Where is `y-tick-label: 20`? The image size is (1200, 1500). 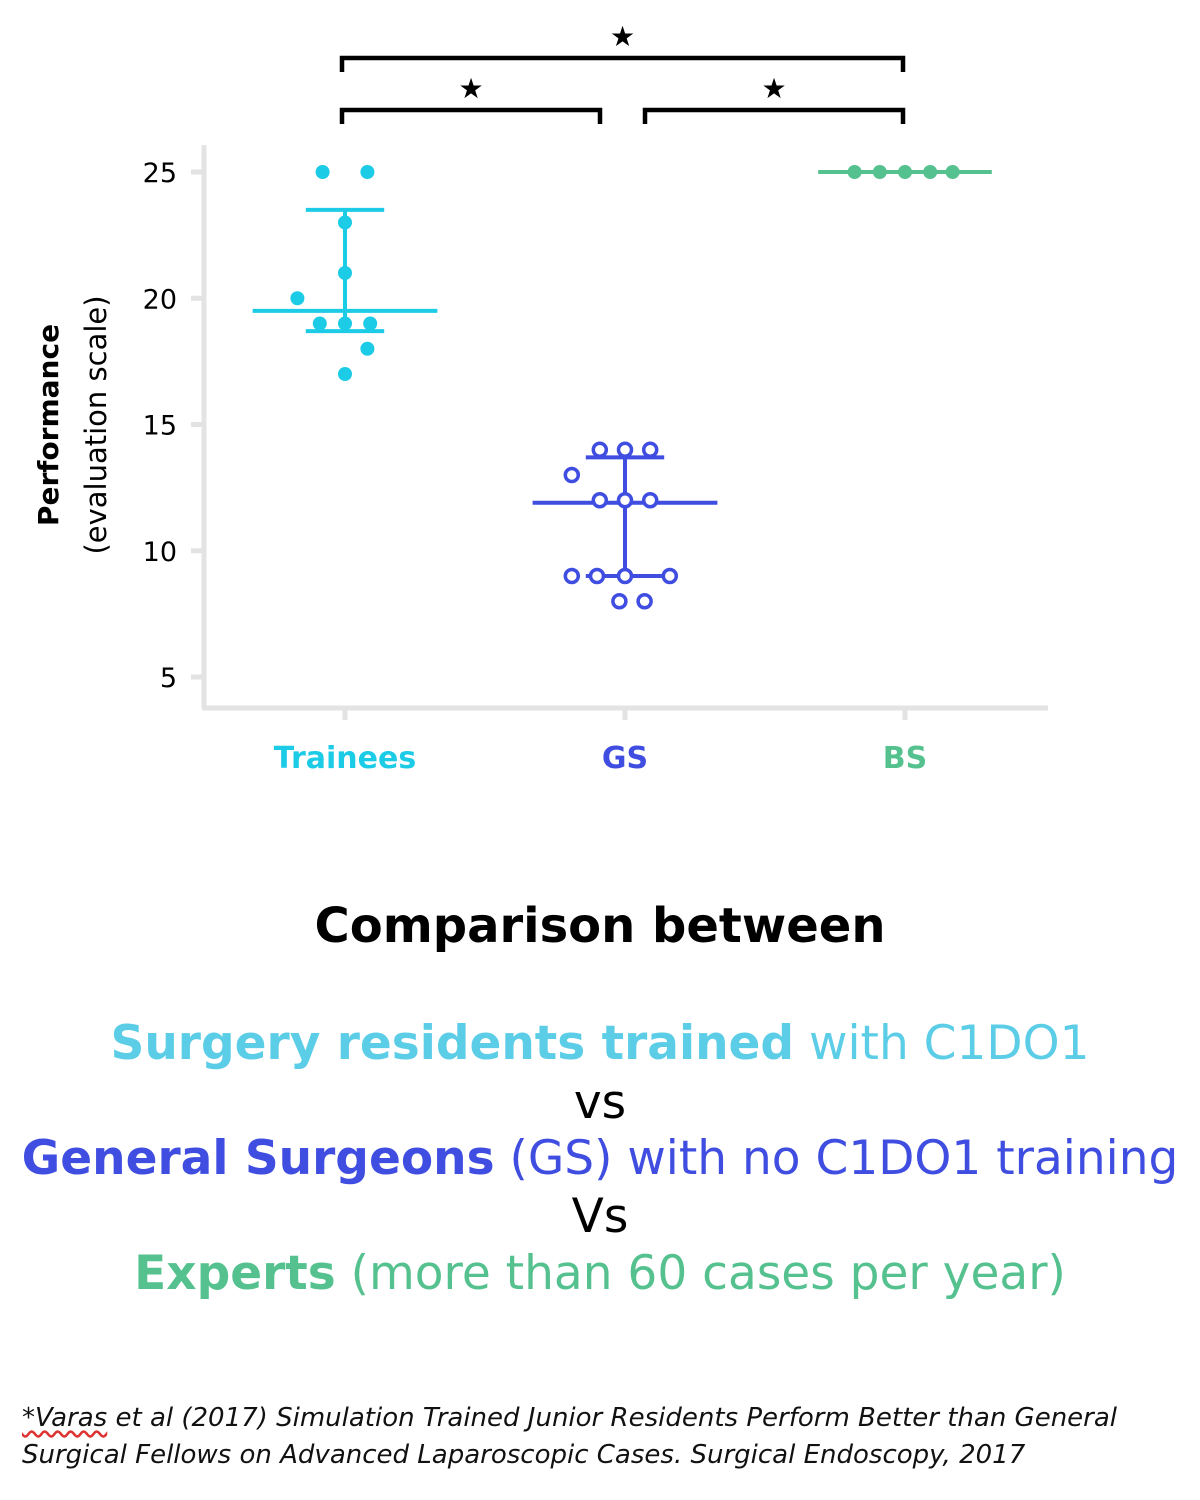
y-tick-label: 20 is located at coordinates (160, 299).